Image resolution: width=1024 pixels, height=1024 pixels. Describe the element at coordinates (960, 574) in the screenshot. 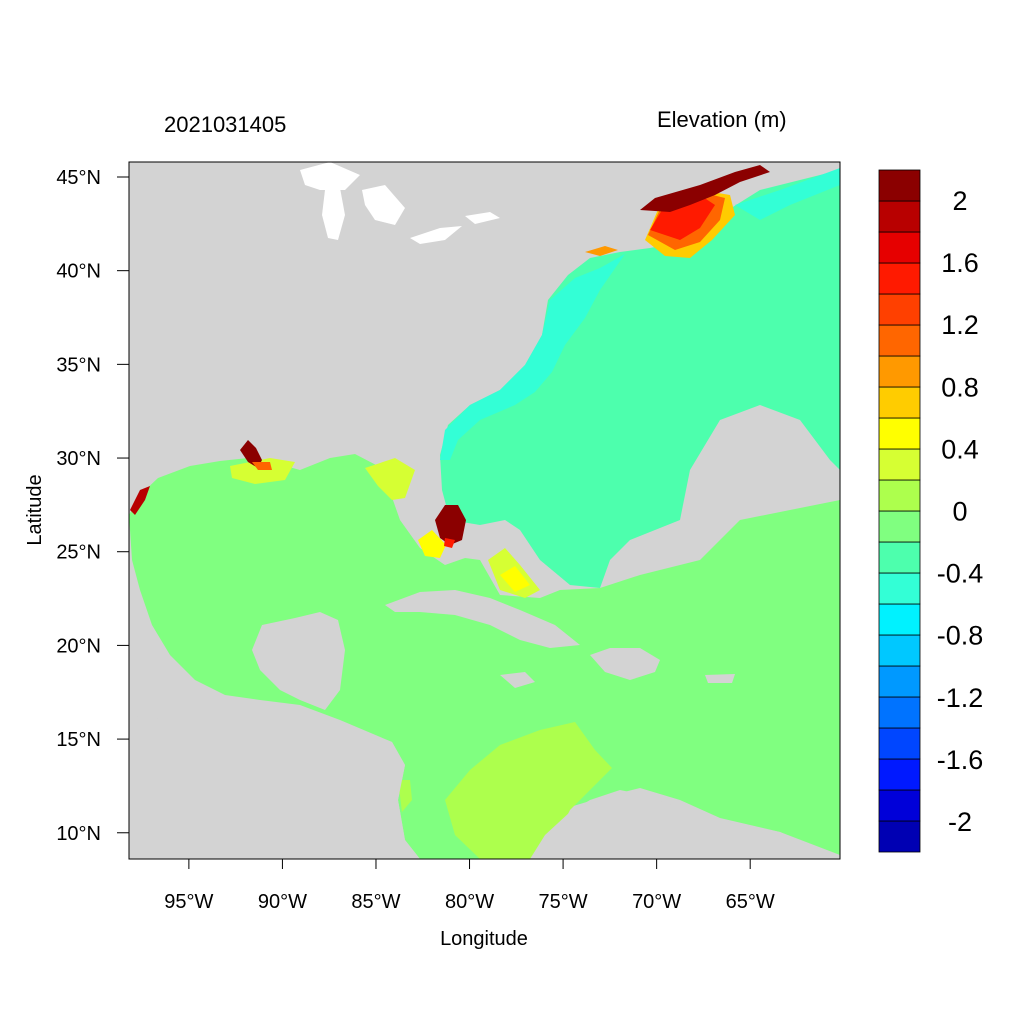

I see `colorbar-label: -0.4` at that location.